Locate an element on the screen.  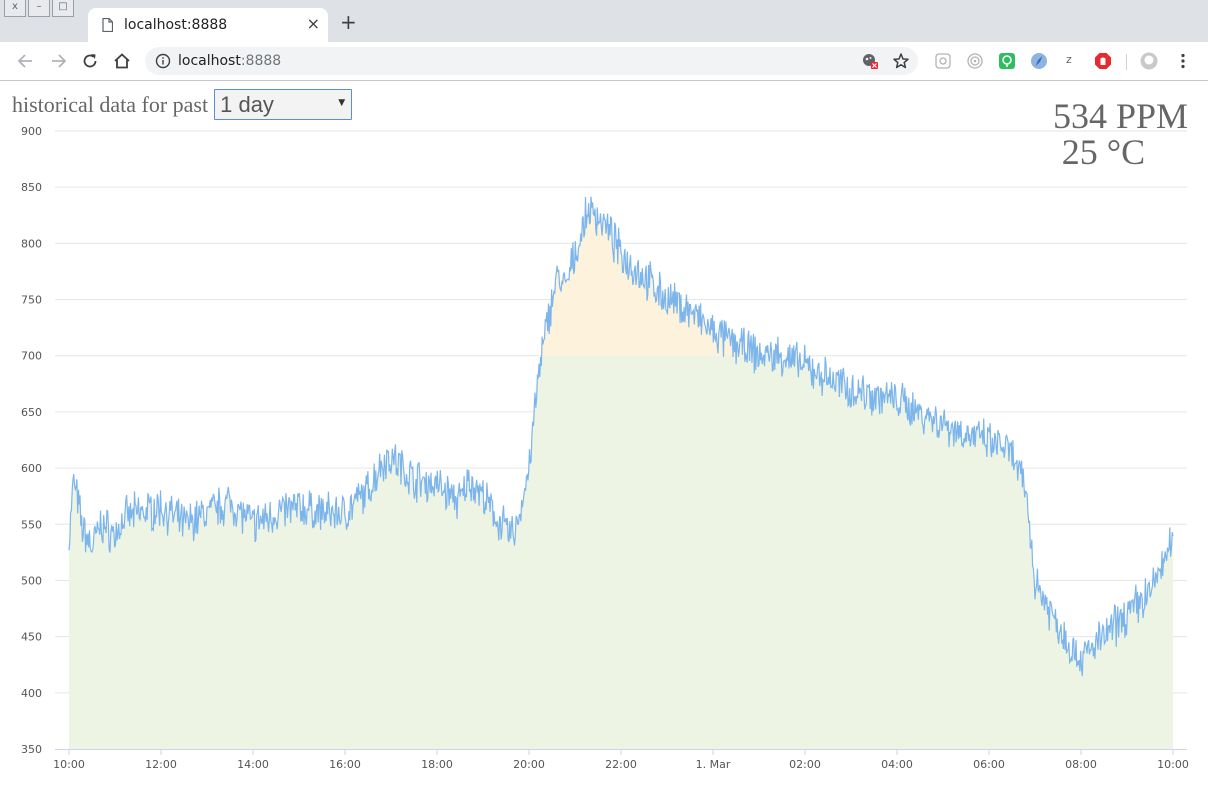
toolbar-divider is located at coordinates (1126, 62).